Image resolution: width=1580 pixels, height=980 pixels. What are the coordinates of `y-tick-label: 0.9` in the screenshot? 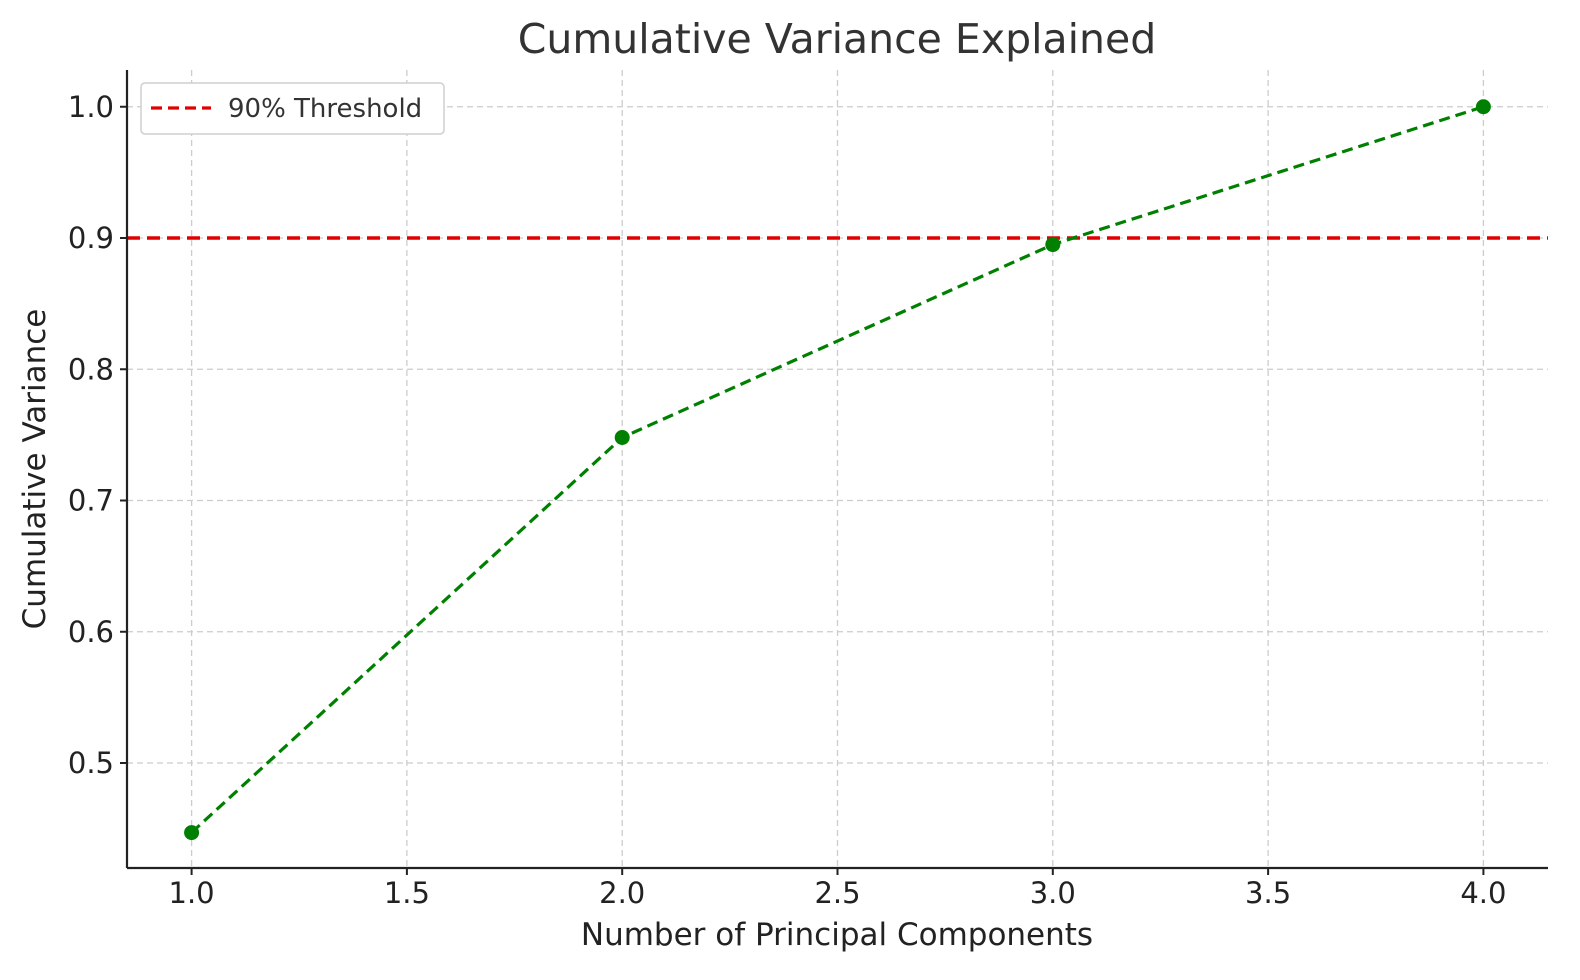 It's located at (91, 238).